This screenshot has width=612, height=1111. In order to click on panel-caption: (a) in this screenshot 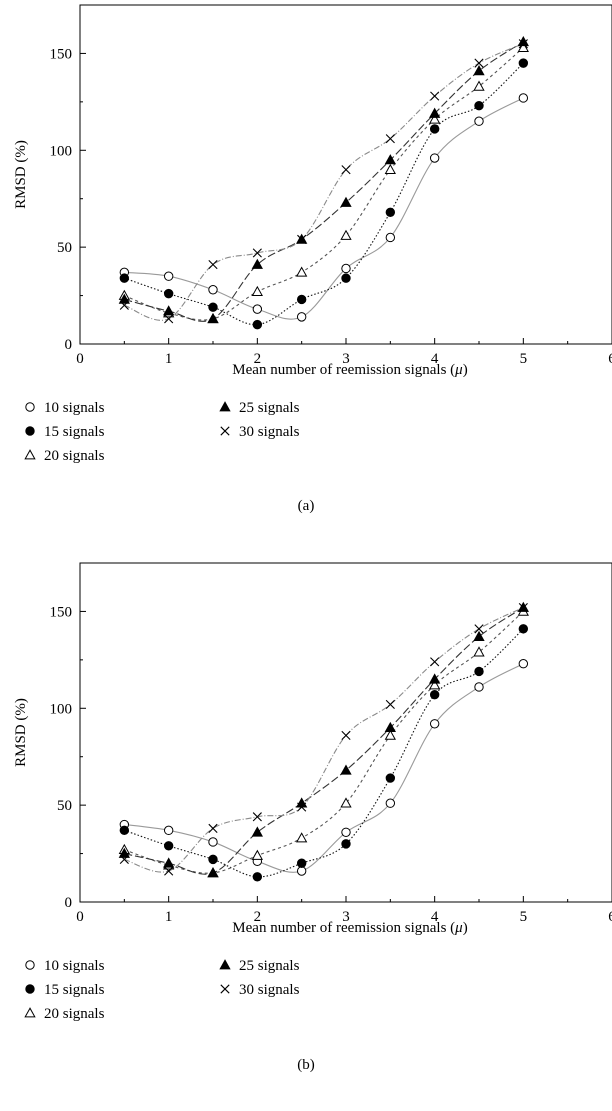, I will do `click(306, 506)`.